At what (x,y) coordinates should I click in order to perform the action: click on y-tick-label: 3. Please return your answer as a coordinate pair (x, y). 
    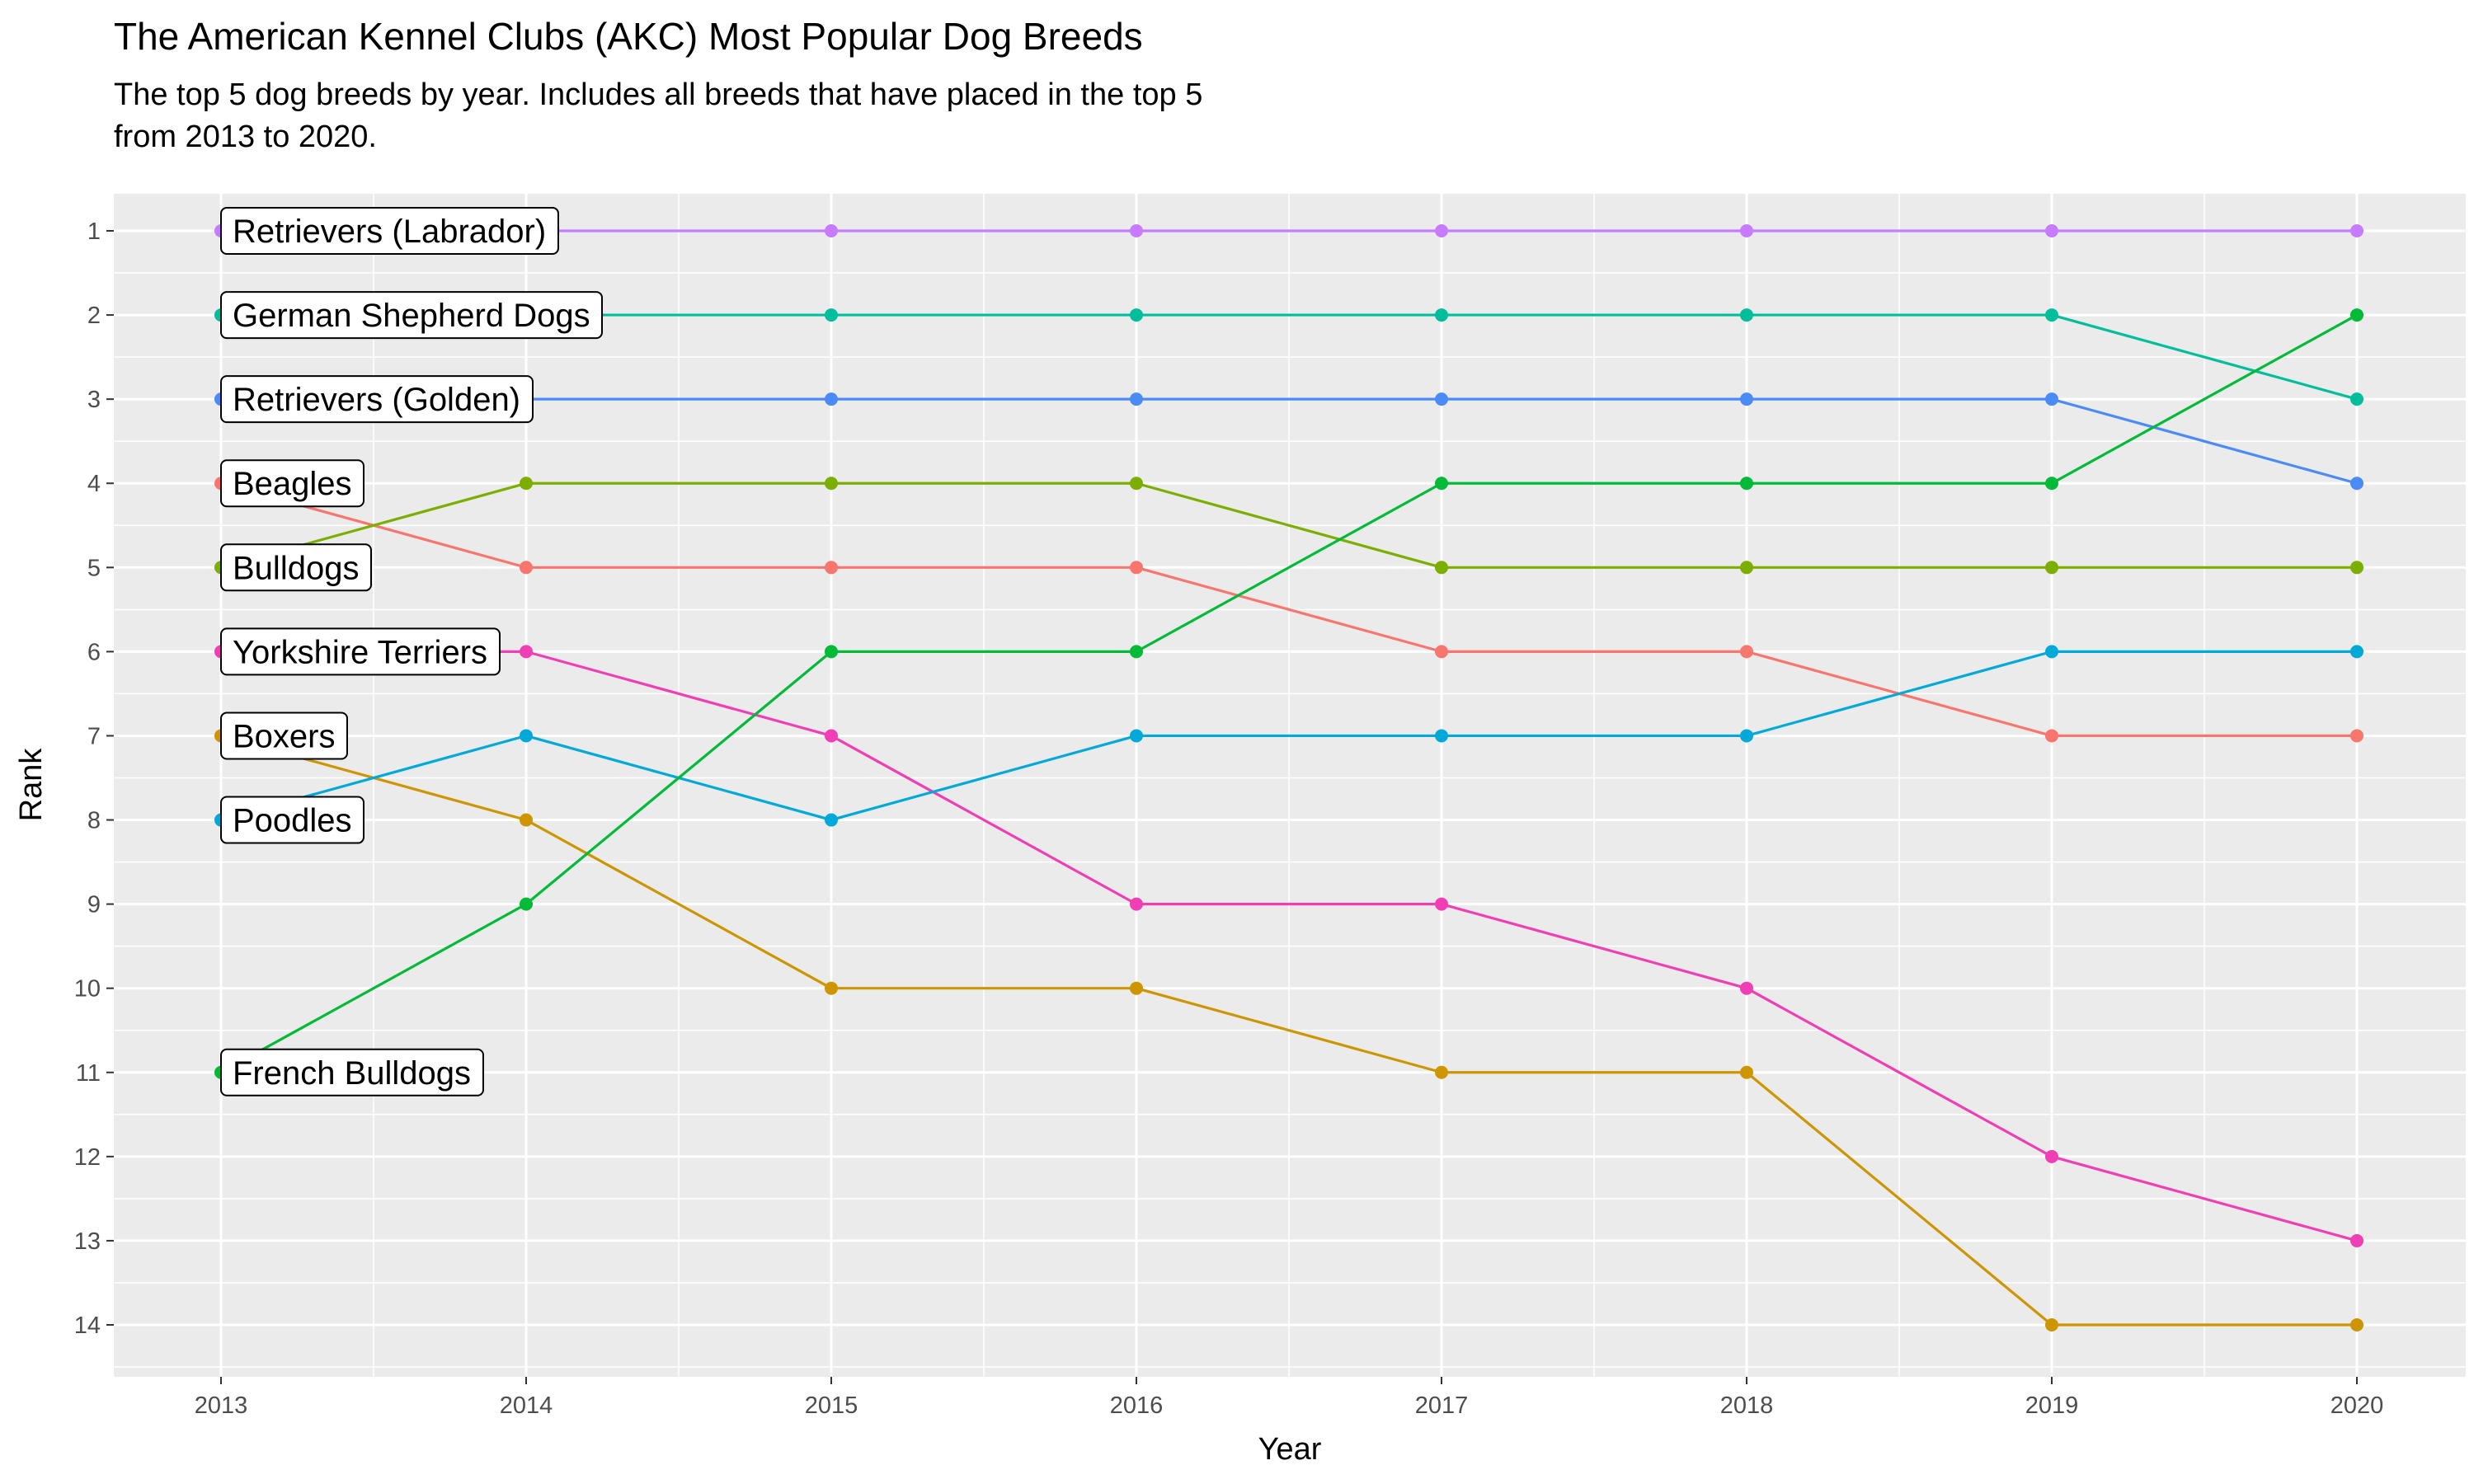
    Looking at the image, I should click on (94, 400).